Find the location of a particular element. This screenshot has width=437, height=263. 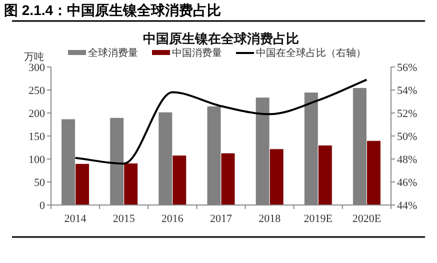

y2-tick-label: 50% is located at coordinates (407, 137).